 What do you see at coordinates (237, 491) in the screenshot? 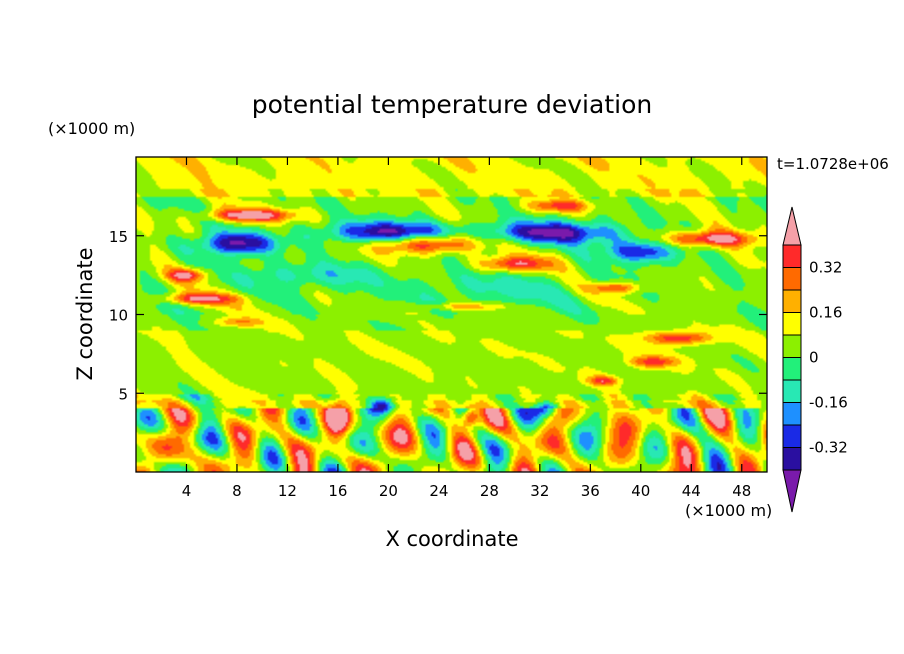
I see `x-tick-label: 8` at bounding box center [237, 491].